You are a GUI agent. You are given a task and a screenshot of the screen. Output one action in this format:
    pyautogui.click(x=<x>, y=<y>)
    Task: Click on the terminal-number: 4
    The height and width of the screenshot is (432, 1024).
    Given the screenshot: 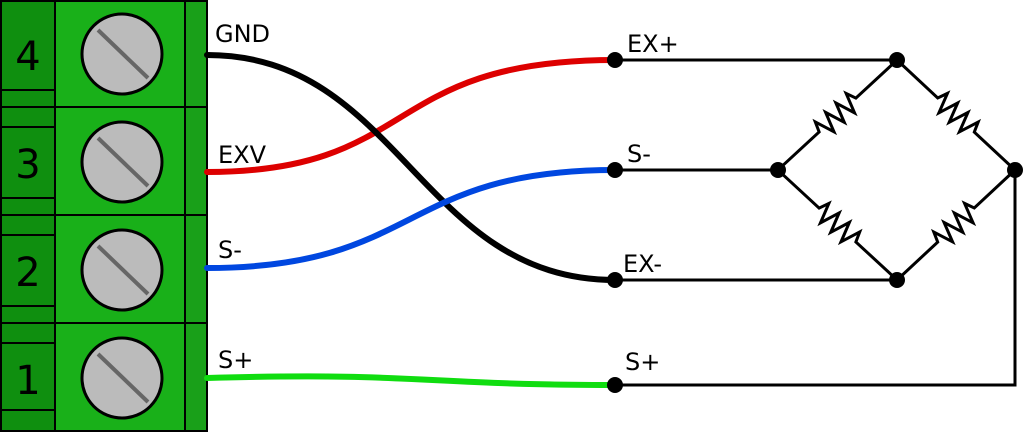 What is the action you would take?
    pyautogui.click(x=27, y=57)
    